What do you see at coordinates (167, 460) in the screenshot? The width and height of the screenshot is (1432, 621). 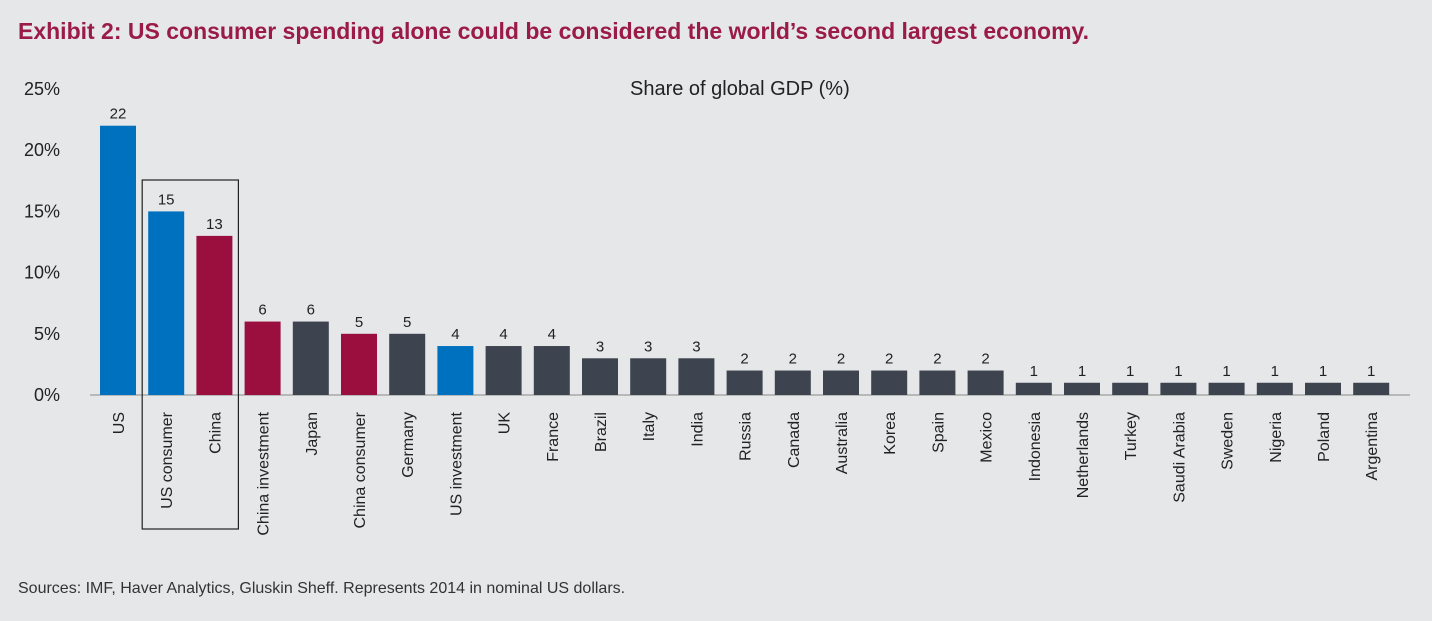 I see `category-label: US consumer` at bounding box center [167, 460].